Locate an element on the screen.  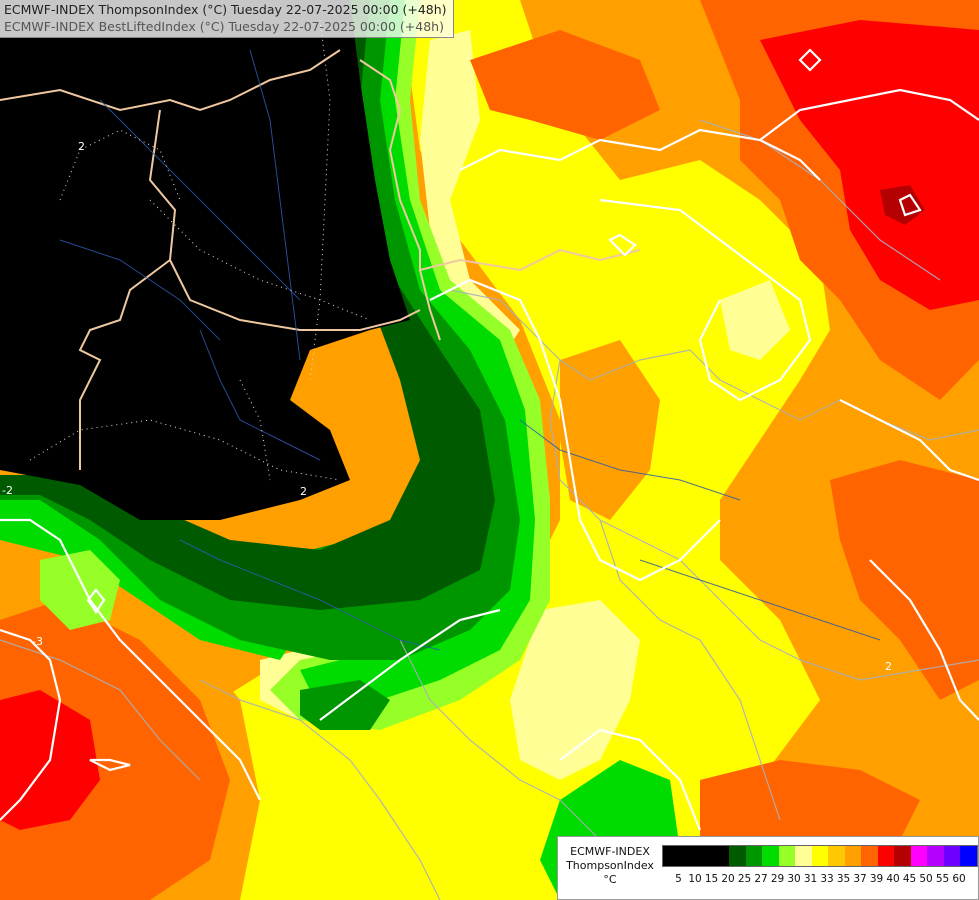
legend-tick-label: 10 is located at coordinates (695, 879).